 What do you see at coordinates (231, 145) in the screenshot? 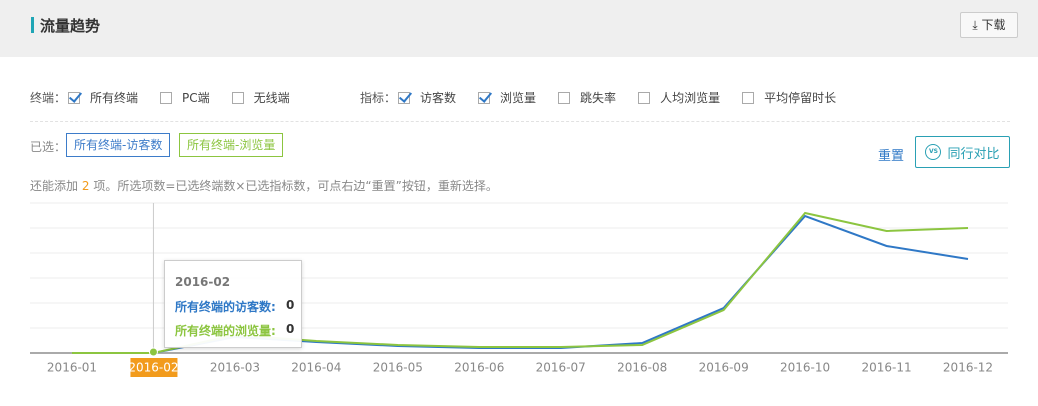
I see `selected-tag: 所有终端-浏览量` at bounding box center [231, 145].